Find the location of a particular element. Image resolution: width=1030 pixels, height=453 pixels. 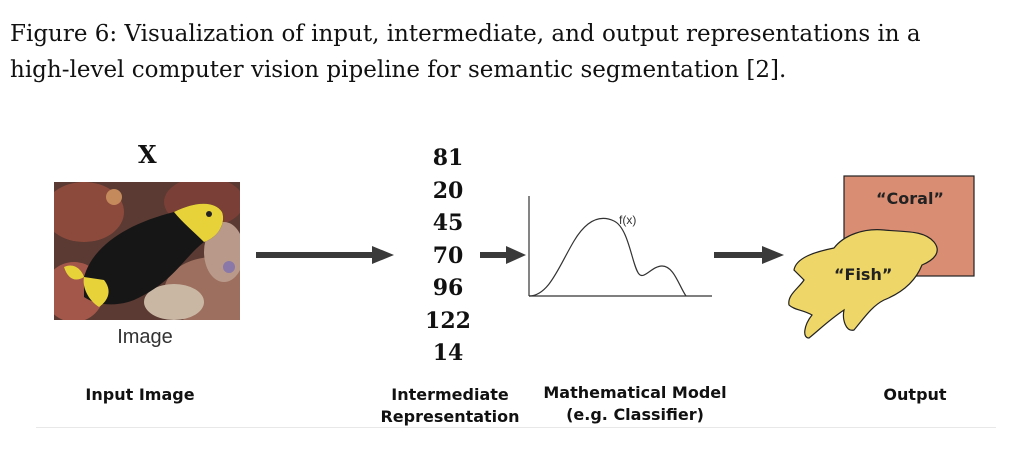

value-item: 122 is located at coordinates (448, 320).